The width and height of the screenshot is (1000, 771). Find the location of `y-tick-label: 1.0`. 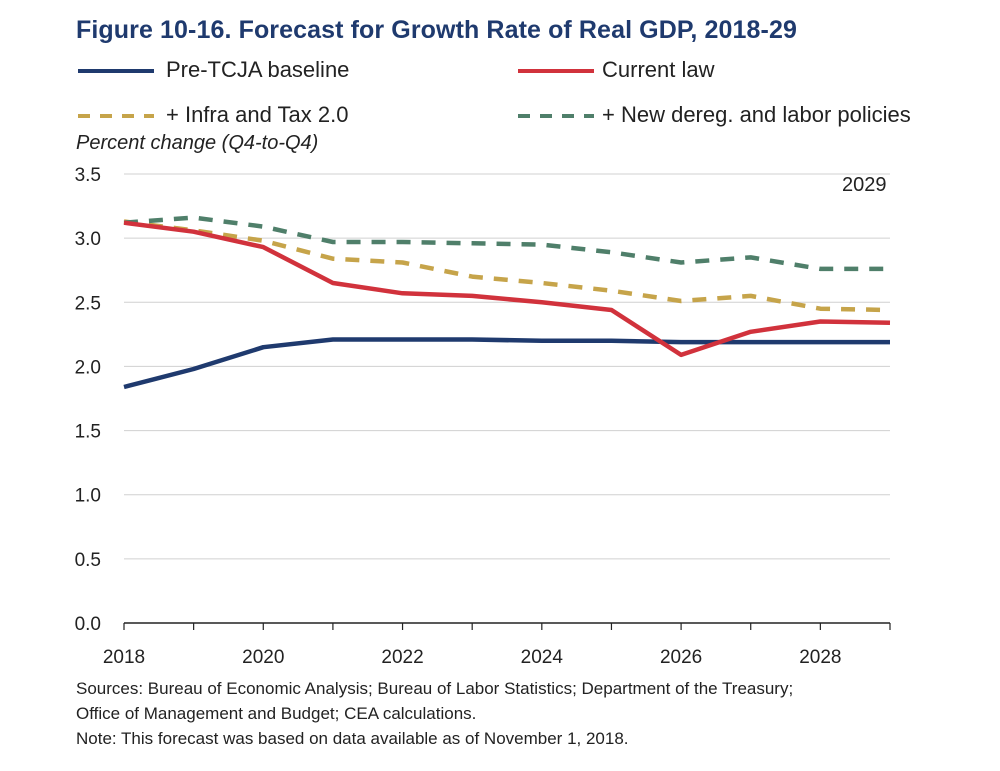

y-tick-label: 1.0 is located at coordinates (88, 496).